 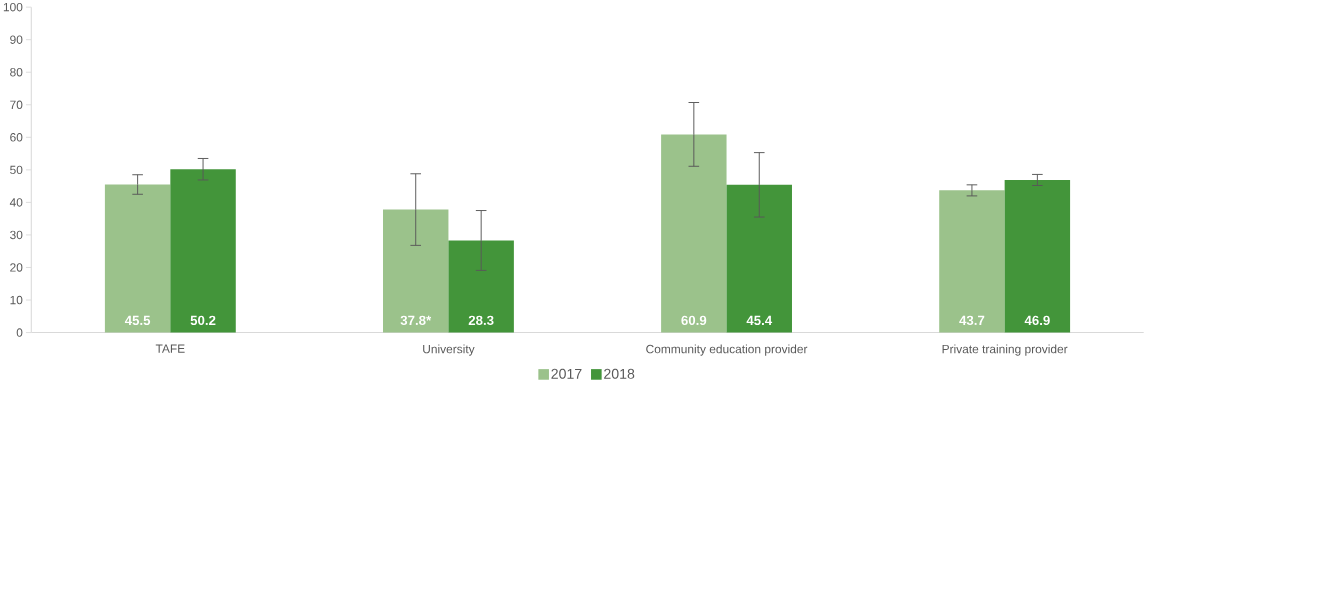 What do you see at coordinates (416, 320) in the screenshot?
I see `data-label: 37.8*` at bounding box center [416, 320].